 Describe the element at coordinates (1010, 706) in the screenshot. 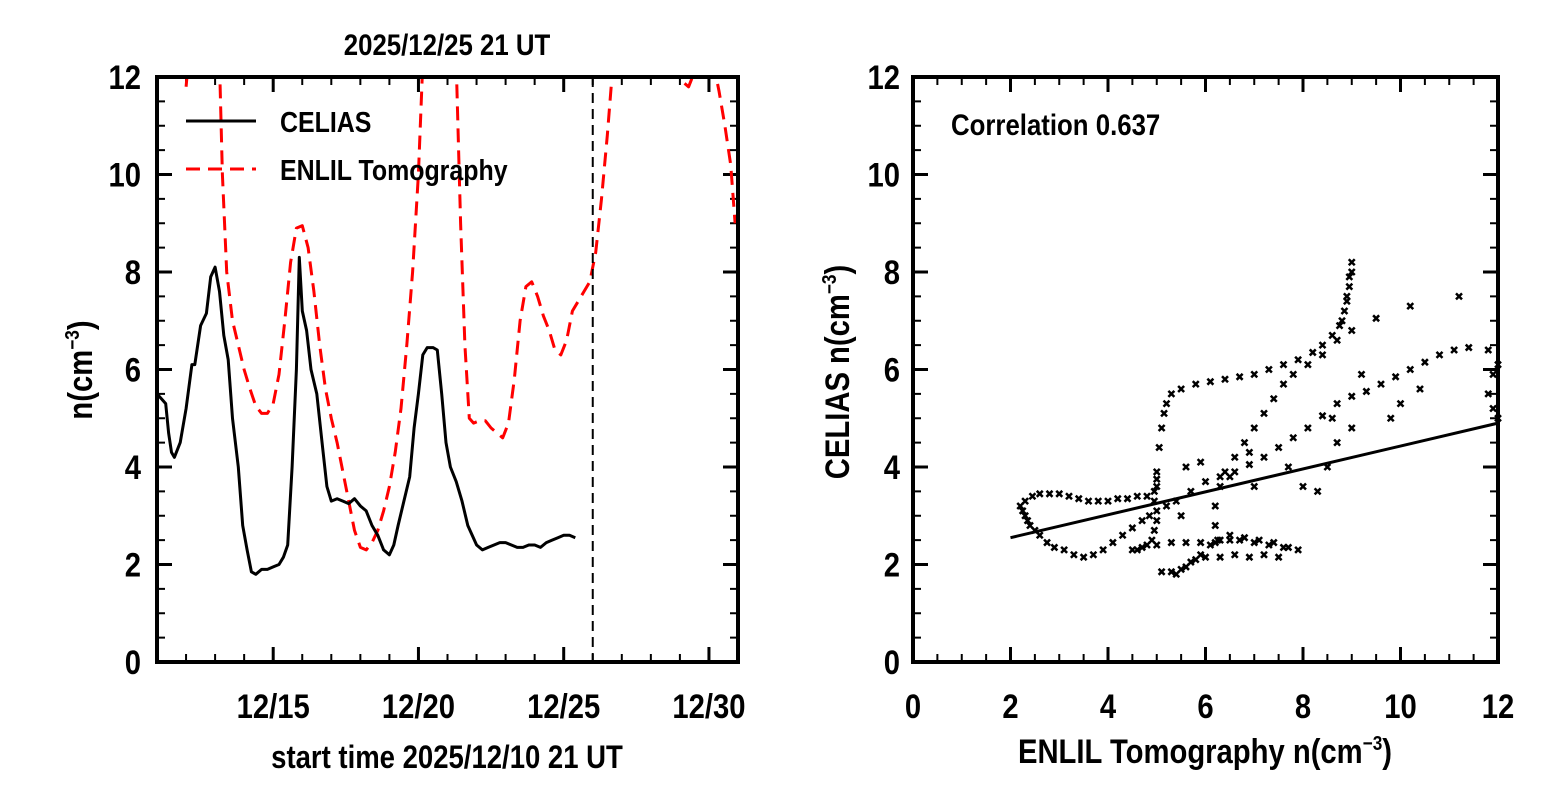

I see `right-x-tick-label: 2` at that location.